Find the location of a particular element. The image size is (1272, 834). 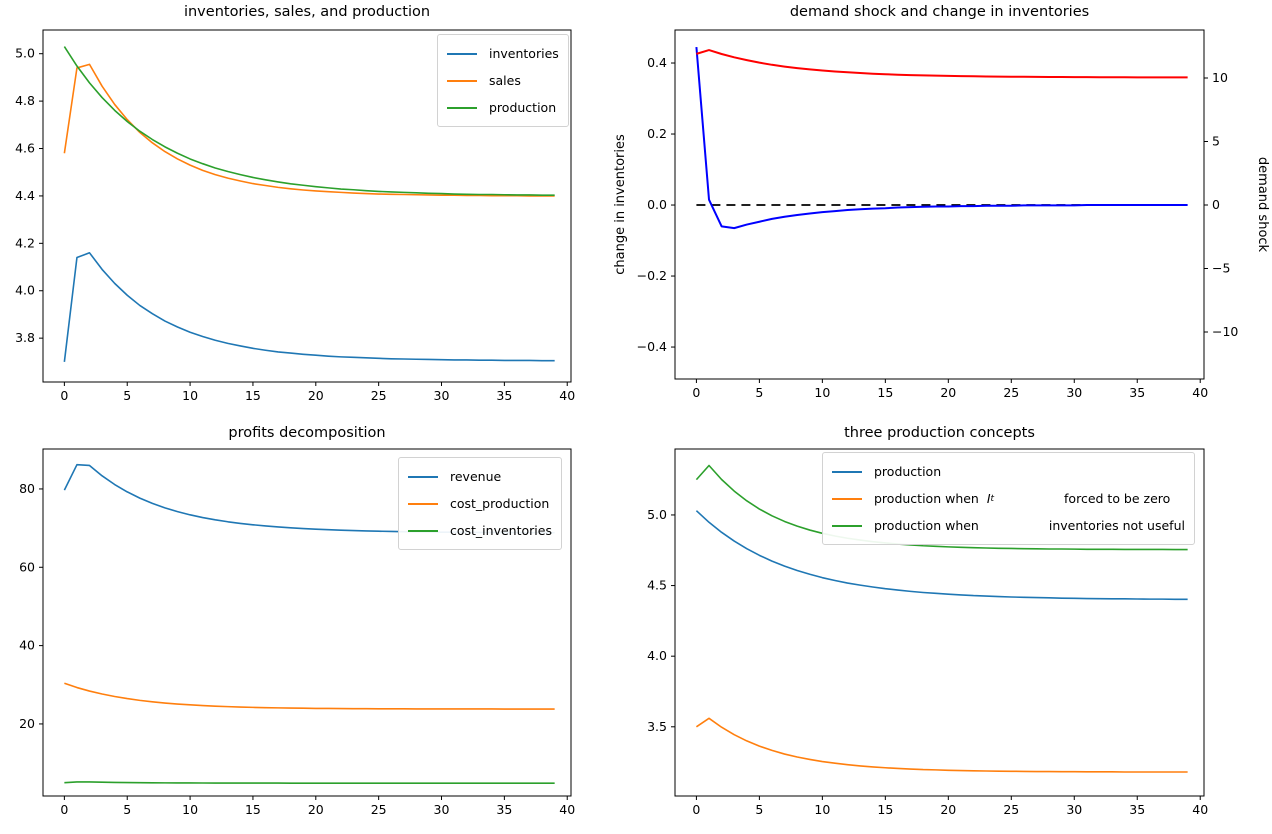

chart-title-inventories-sales-production: inventories, sales, and production is located at coordinates (307, 12).